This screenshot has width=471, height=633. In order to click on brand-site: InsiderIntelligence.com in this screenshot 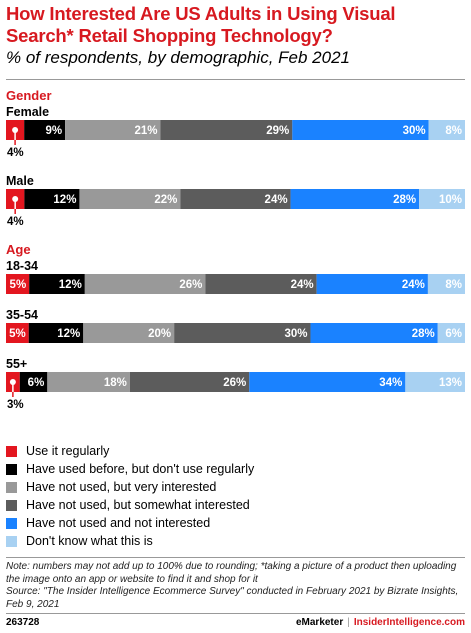, I will do `click(409, 622)`.